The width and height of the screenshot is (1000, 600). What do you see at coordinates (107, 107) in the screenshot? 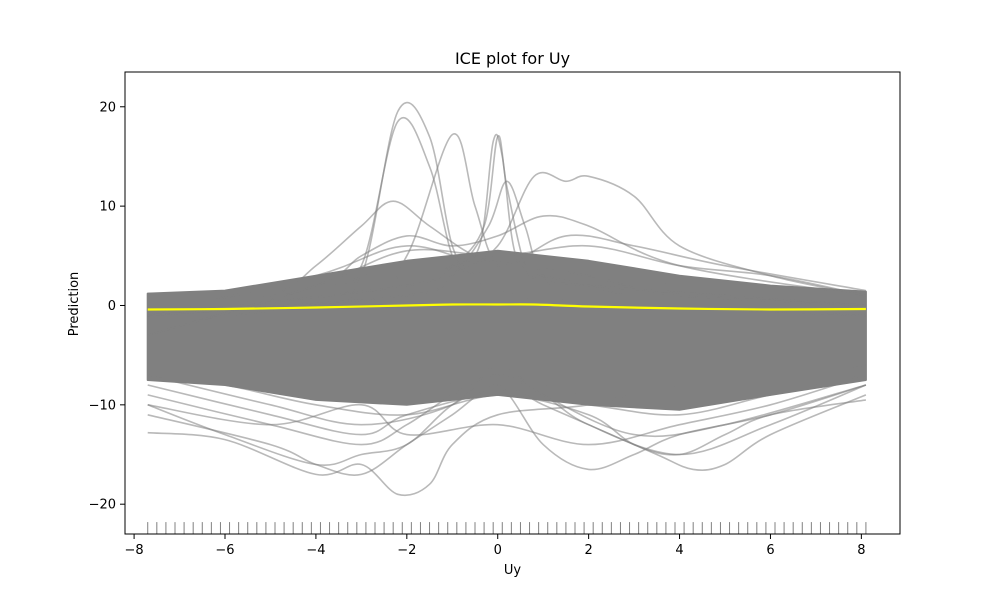
I see `y-tick-label: 20` at bounding box center [107, 107].